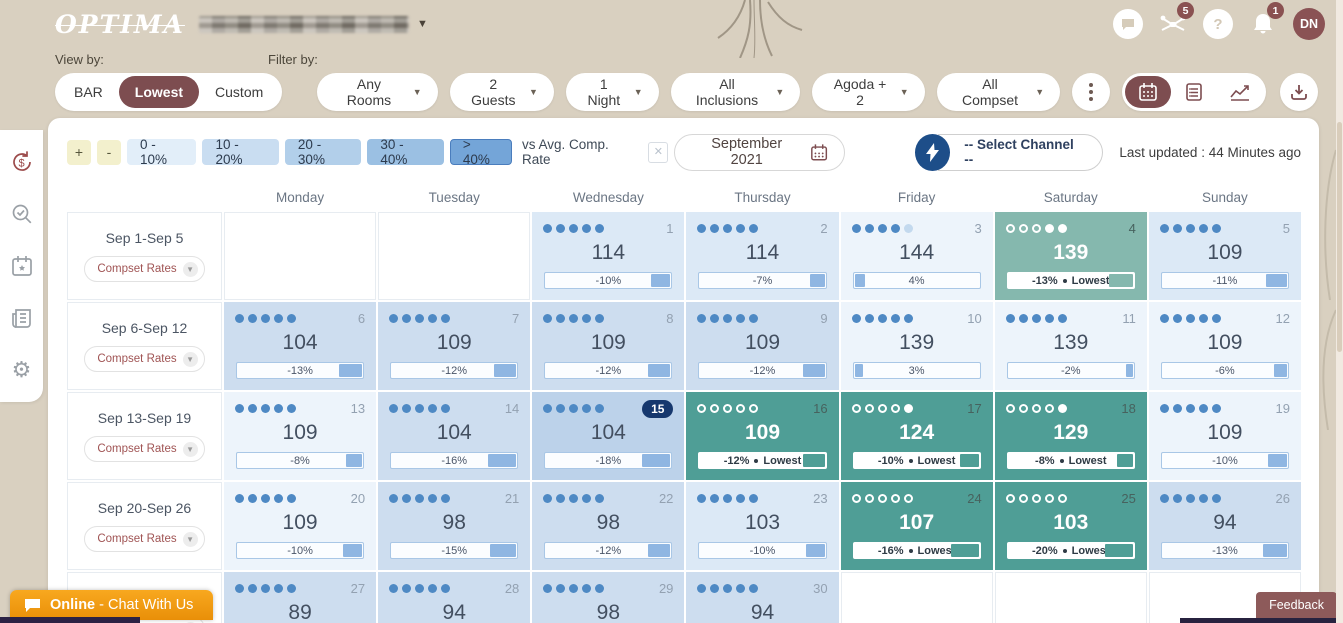 Image resolution: width=1343 pixels, height=623 pixels. I want to click on zoom-in-button: +, so click(79, 152).